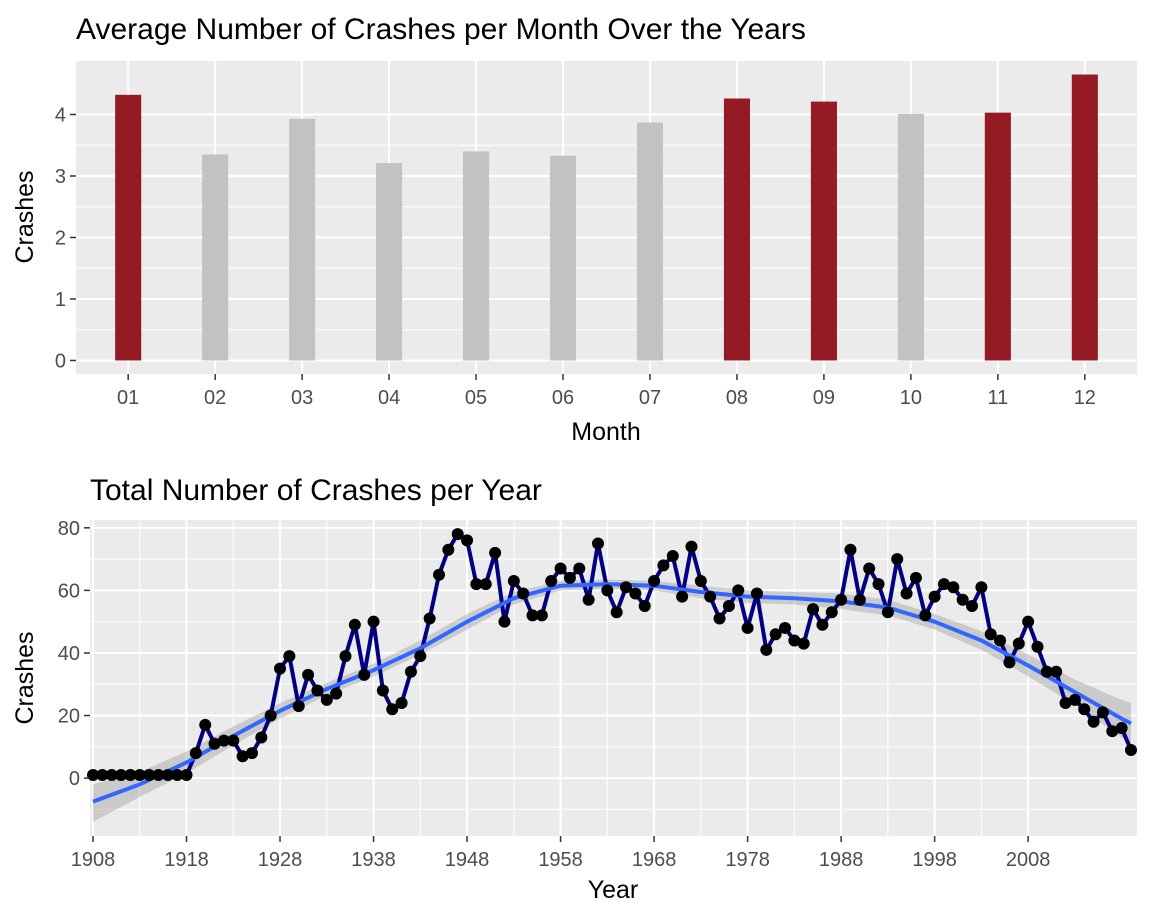 The height and width of the screenshot is (921, 1152). I want to click on point-1984, so click(803, 643).